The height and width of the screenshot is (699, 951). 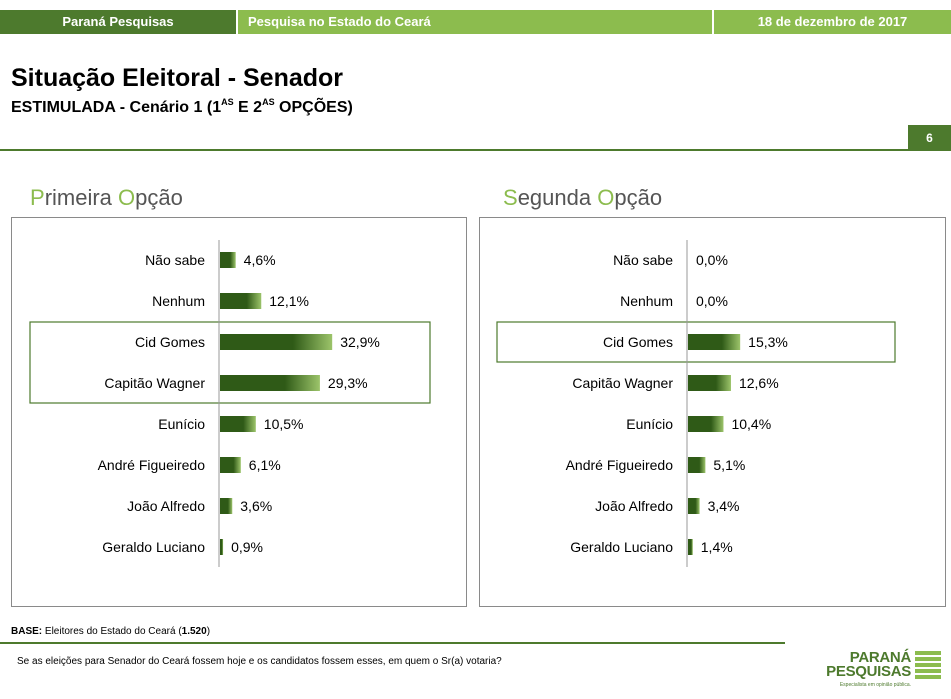 What do you see at coordinates (360, 342) in the screenshot?
I see `data-label: 32,9%` at bounding box center [360, 342].